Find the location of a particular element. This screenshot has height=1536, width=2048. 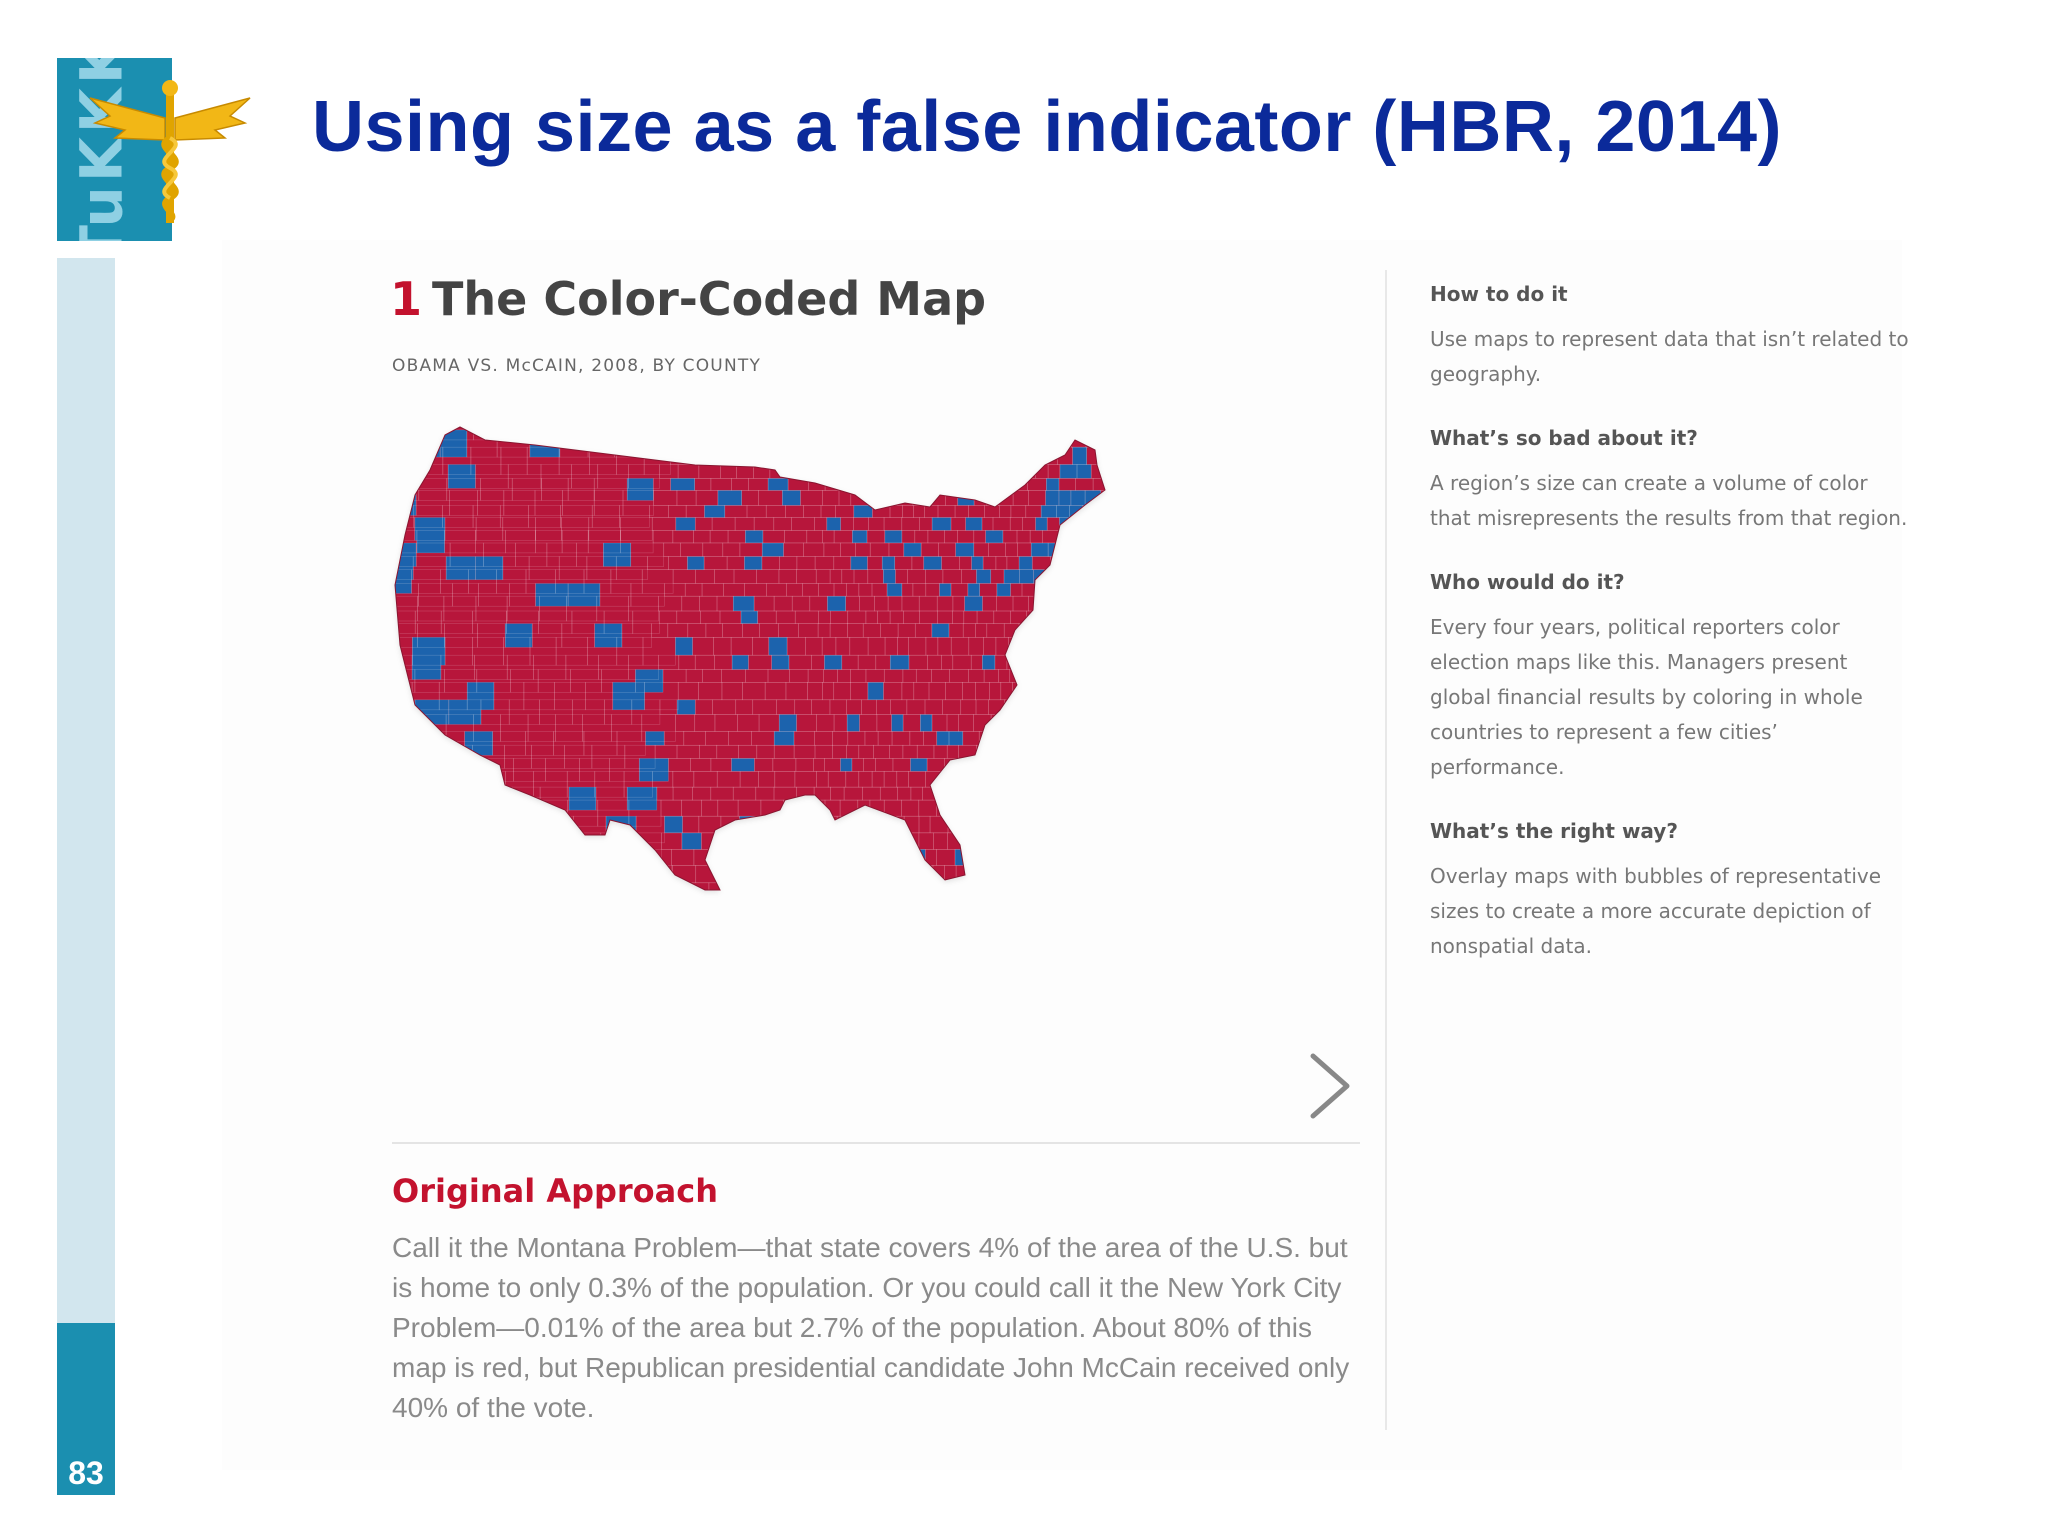

chevron-right-icon is located at coordinates (1330, 1086).